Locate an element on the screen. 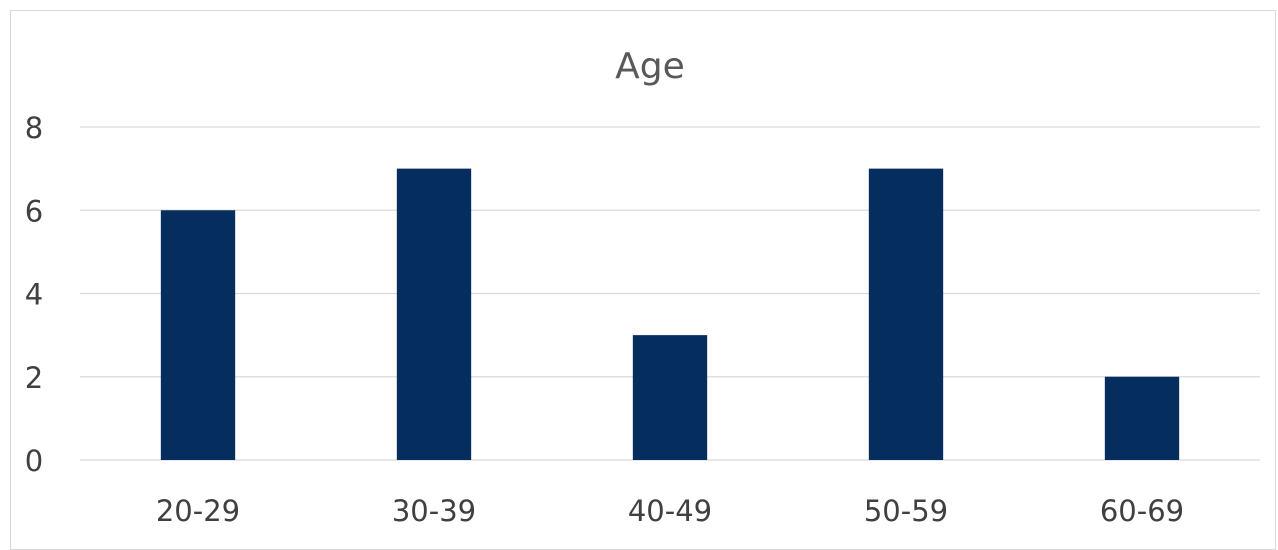 This screenshot has height=550, width=1278. x-axis-ticks: 20-29 30-39 40-49 50-59 60-69 is located at coordinates (670, 511).